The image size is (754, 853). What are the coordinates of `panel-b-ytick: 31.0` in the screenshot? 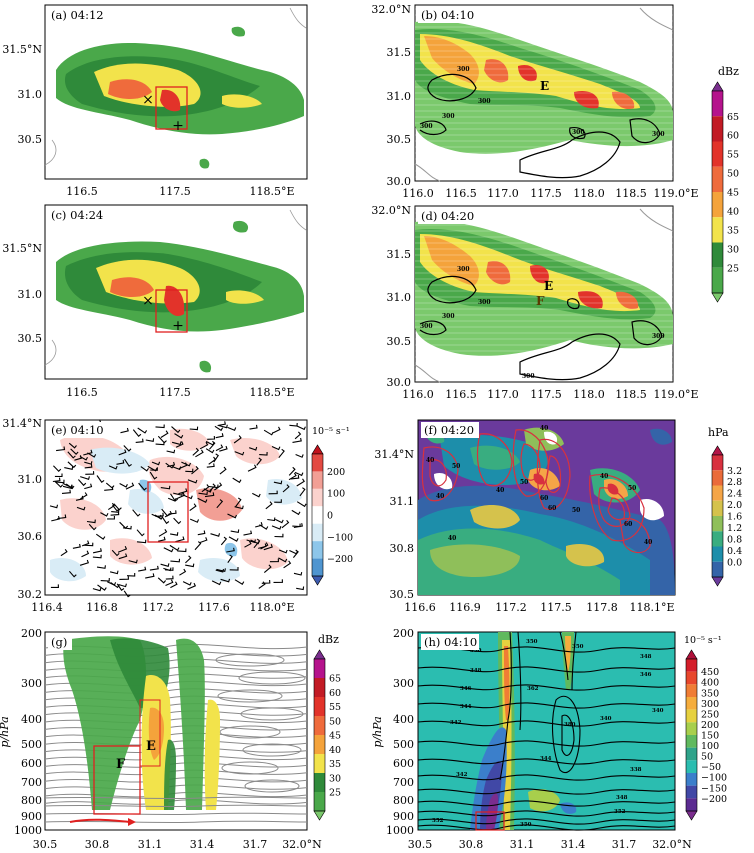 It's located at (399, 96).